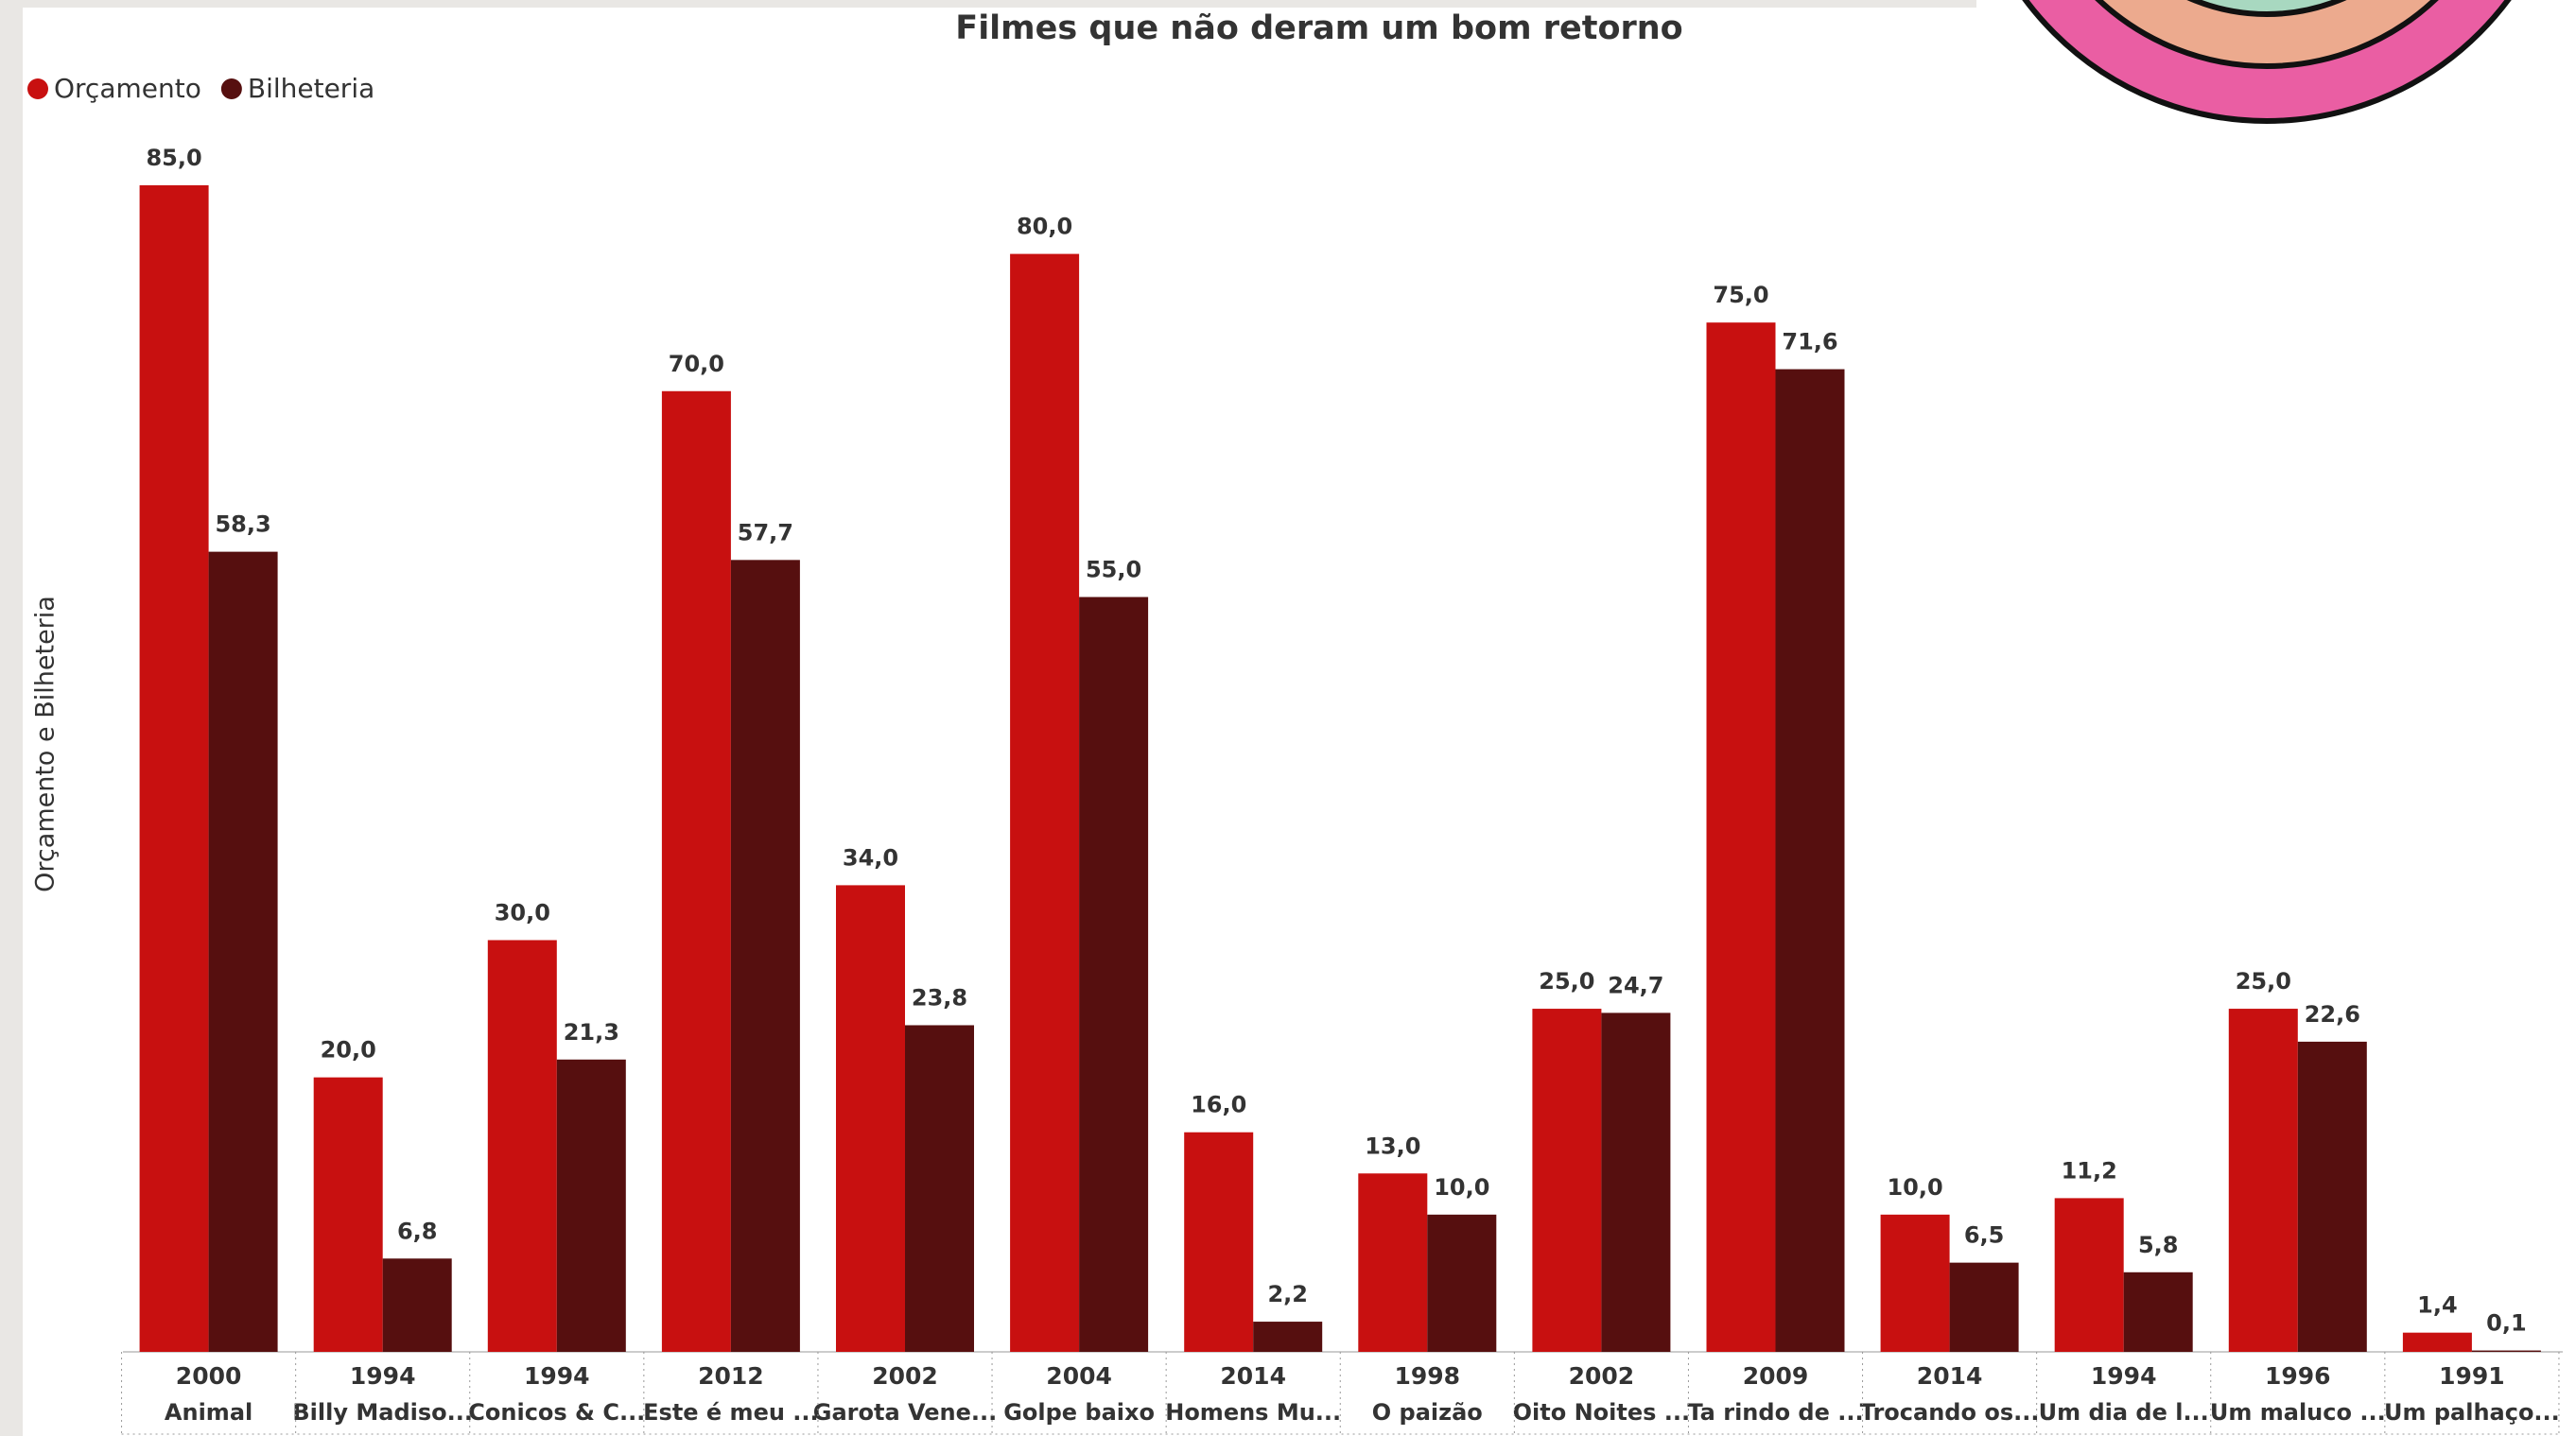 The height and width of the screenshot is (1436, 2576). What do you see at coordinates (1428, 1376) in the screenshot?
I see `x-tick-year: 1998` at bounding box center [1428, 1376].